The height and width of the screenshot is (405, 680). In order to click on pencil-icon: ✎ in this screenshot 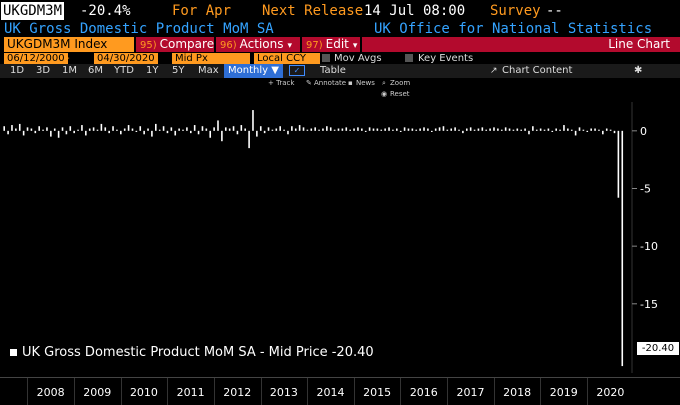, I will do `click(309, 83)`.